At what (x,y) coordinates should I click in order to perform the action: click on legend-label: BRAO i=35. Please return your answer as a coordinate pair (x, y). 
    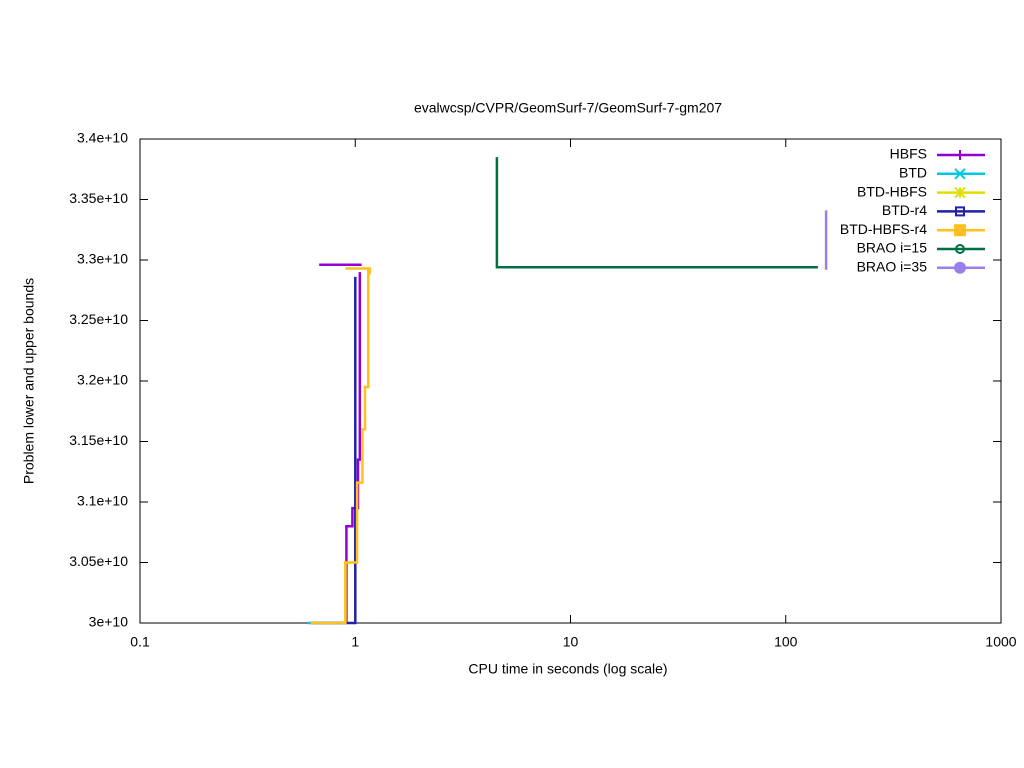
    Looking at the image, I should click on (892, 267).